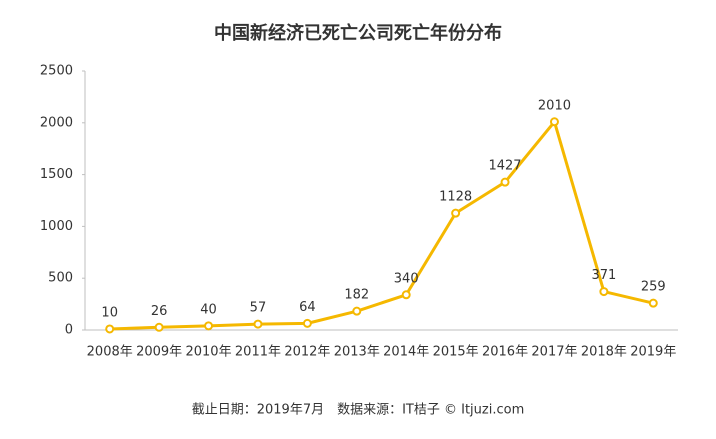 The image size is (716, 439). What do you see at coordinates (258, 352) in the screenshot?
I see `x-tick-label: 2011年` at bounding box center [258, 352].